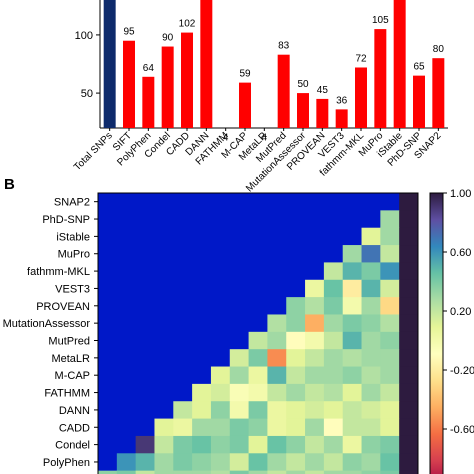  What do you see at coordinates (419, 101) in the screenshot?
I see `bar-phd-snp` at bounding box center [419, 101].